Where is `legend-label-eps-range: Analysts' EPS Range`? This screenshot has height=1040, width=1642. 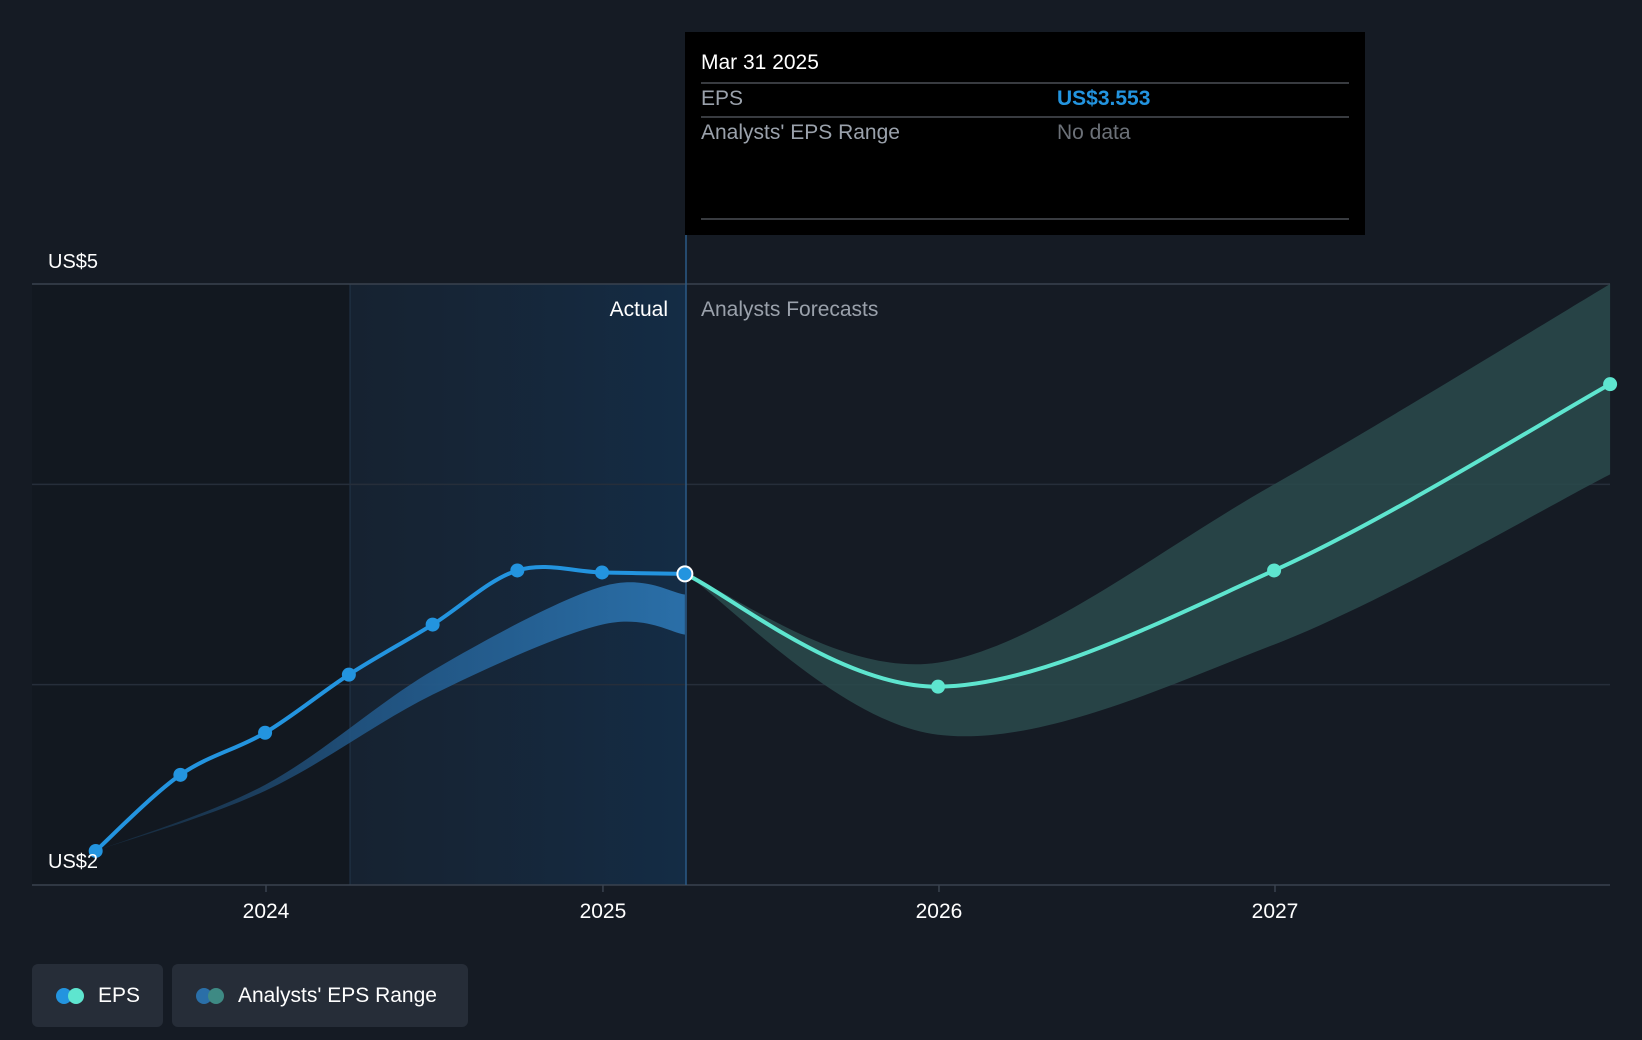 legend-label-eps-range: Analysts' EPS Range is located at coordinates (337, 995).